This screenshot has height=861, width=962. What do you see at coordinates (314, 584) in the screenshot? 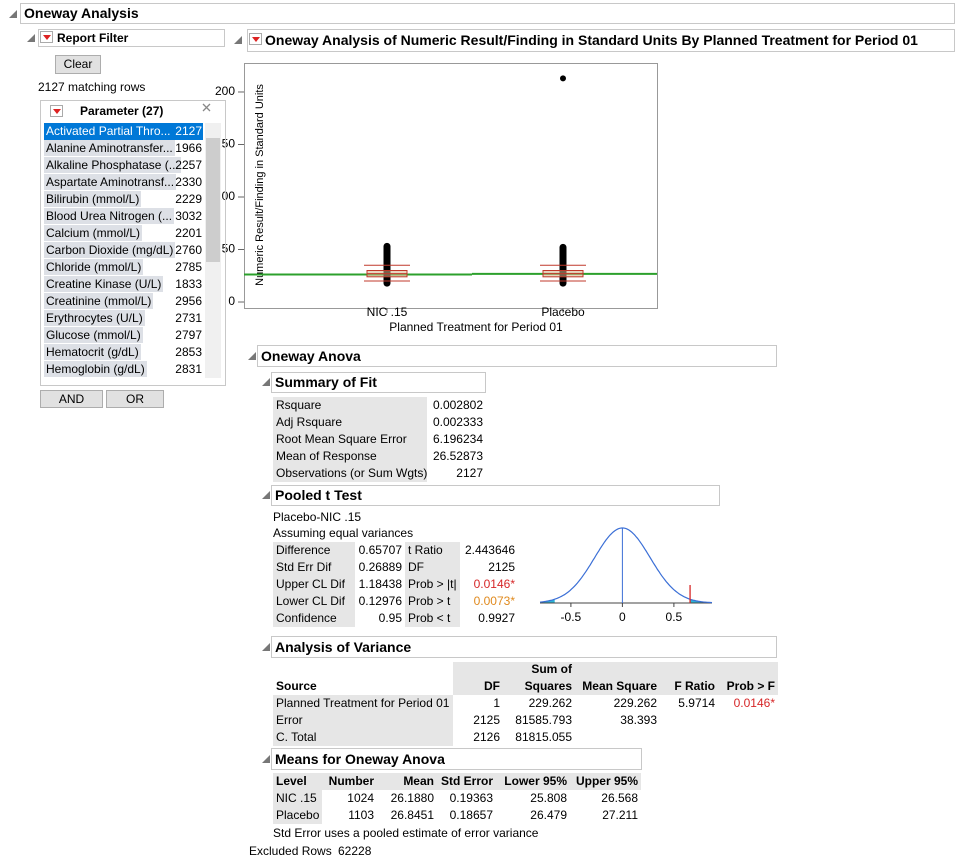
I see `t-test-cell: Upper CL Dif` at bounding box center [314, 584].